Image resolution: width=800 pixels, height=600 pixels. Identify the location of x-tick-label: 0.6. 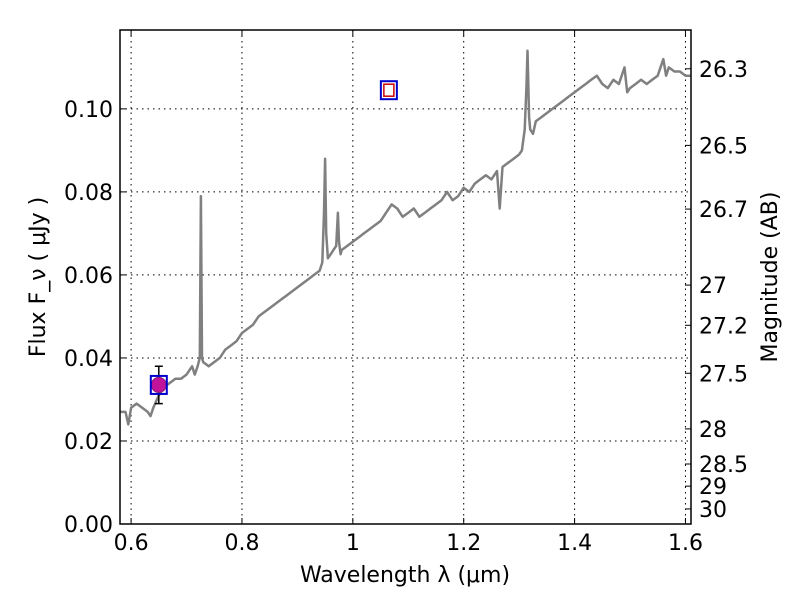
(131, 543).